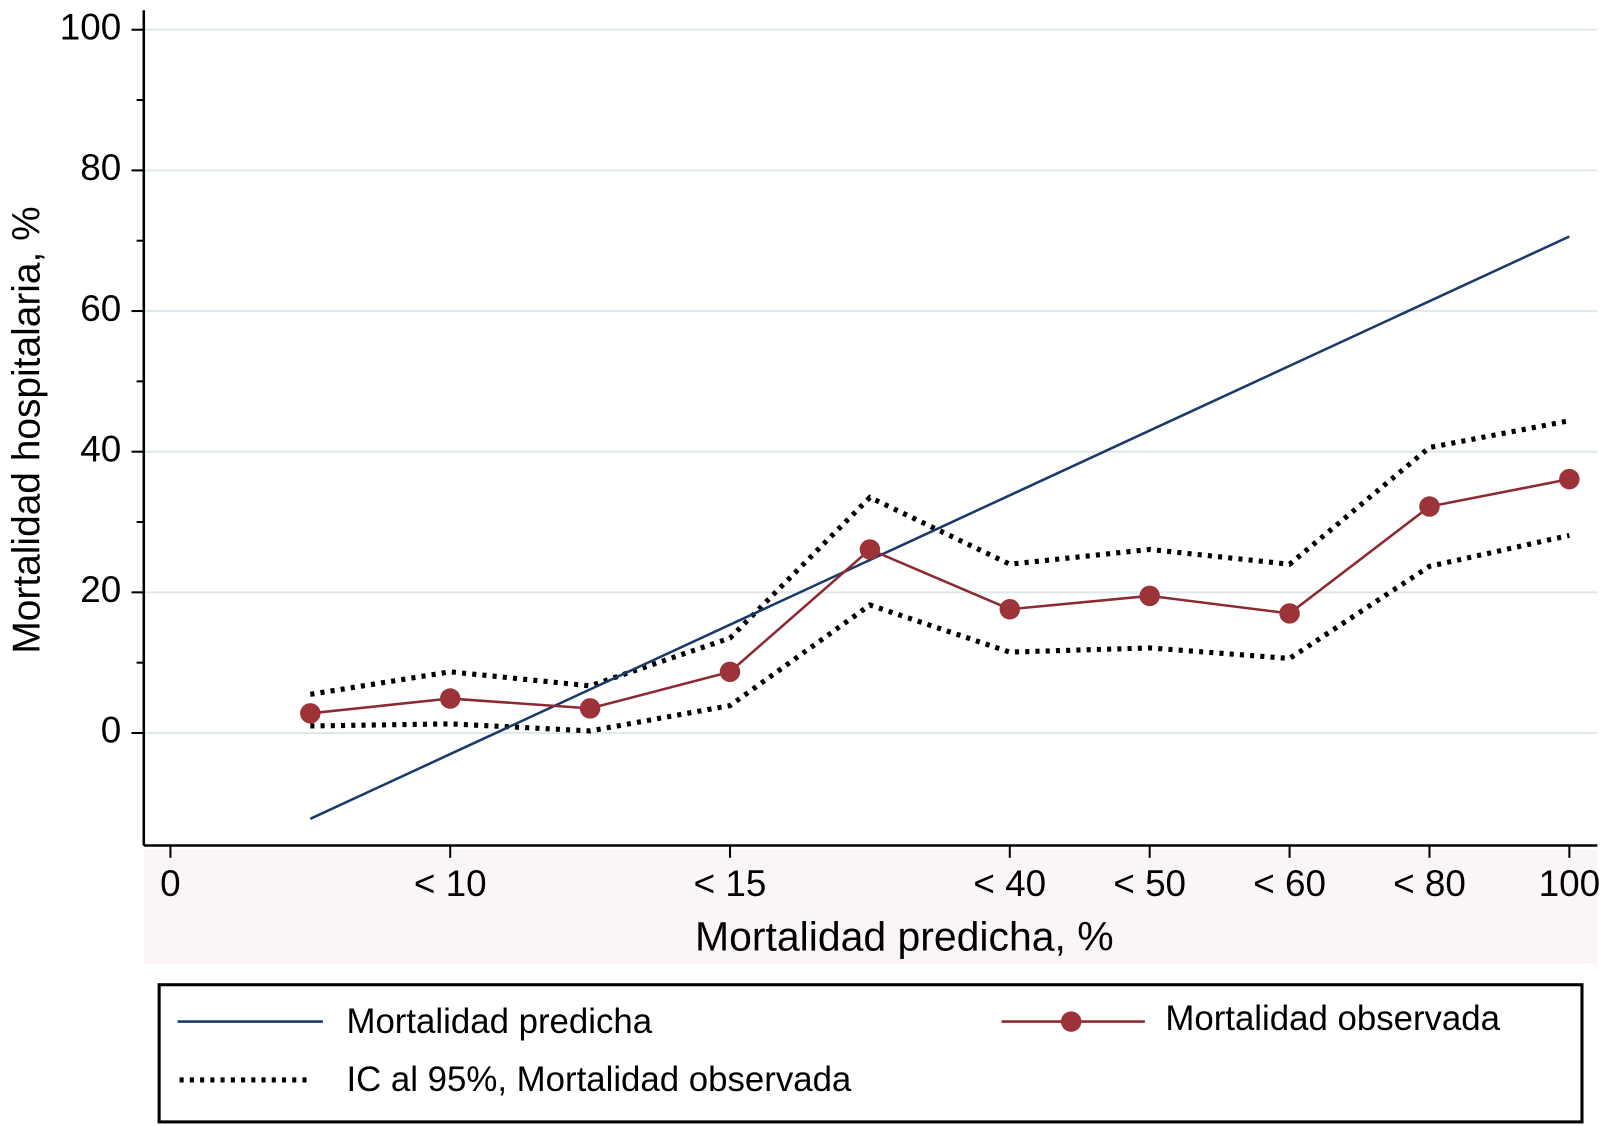 The image size is (1606, 1126). What do you see at coordinates (90, 26) in the screenshot?
I see `y-tick-label: 100` at bounding box center [90, 26].